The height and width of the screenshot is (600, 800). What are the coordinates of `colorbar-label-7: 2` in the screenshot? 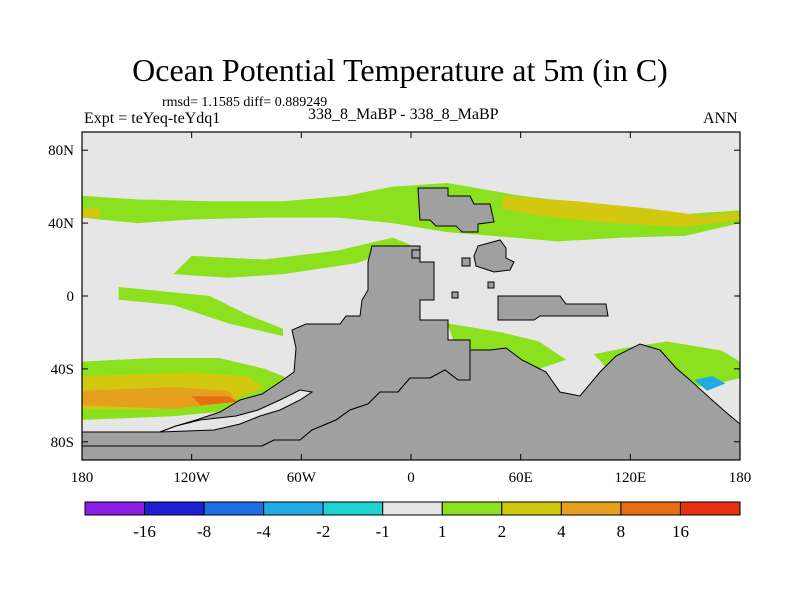 It's located at (502, 531).